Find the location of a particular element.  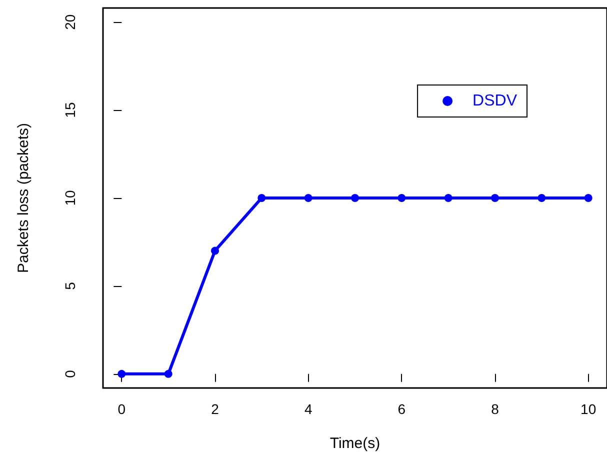

x-tick-label: 4 is located at coordinates (308, 409).